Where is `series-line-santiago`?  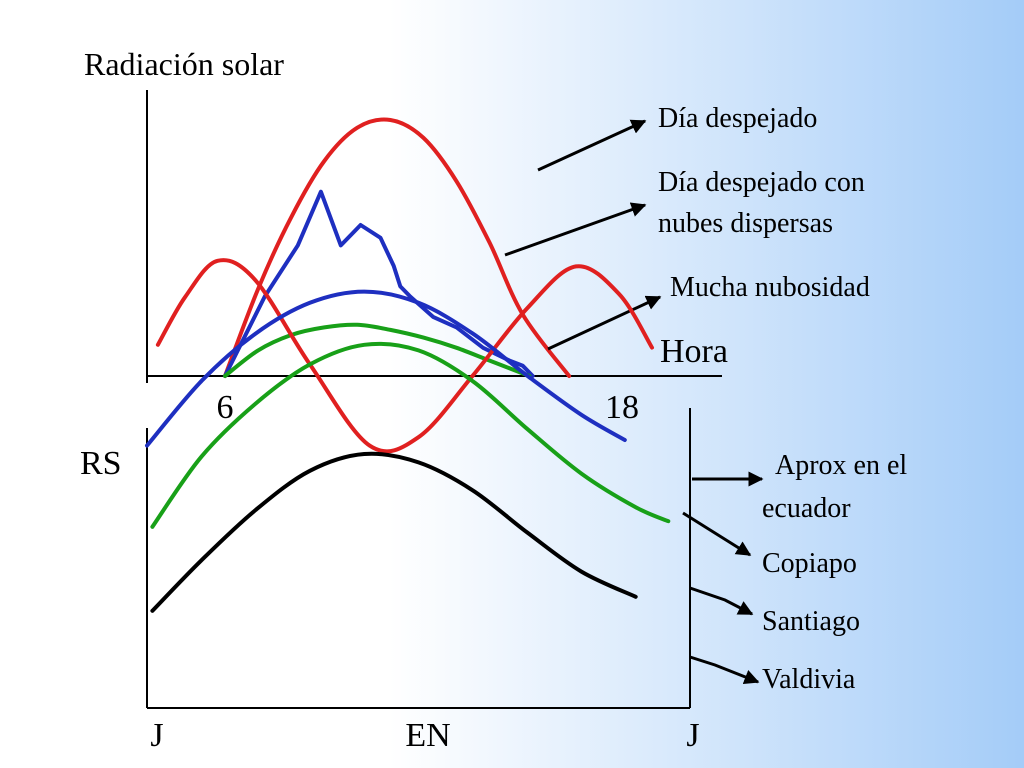
series-line-santiago is located at coordinates (410, 435).